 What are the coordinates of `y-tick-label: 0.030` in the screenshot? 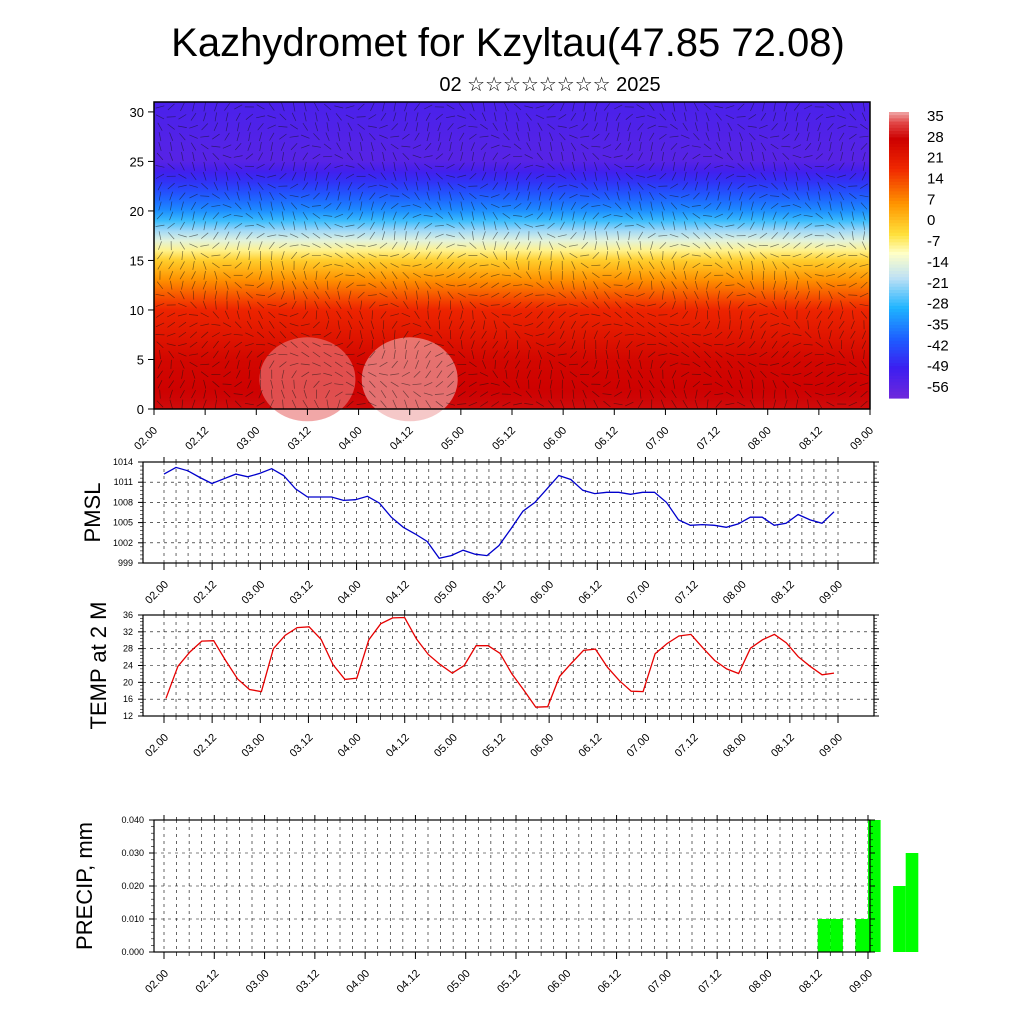 It's located at (132, 853).